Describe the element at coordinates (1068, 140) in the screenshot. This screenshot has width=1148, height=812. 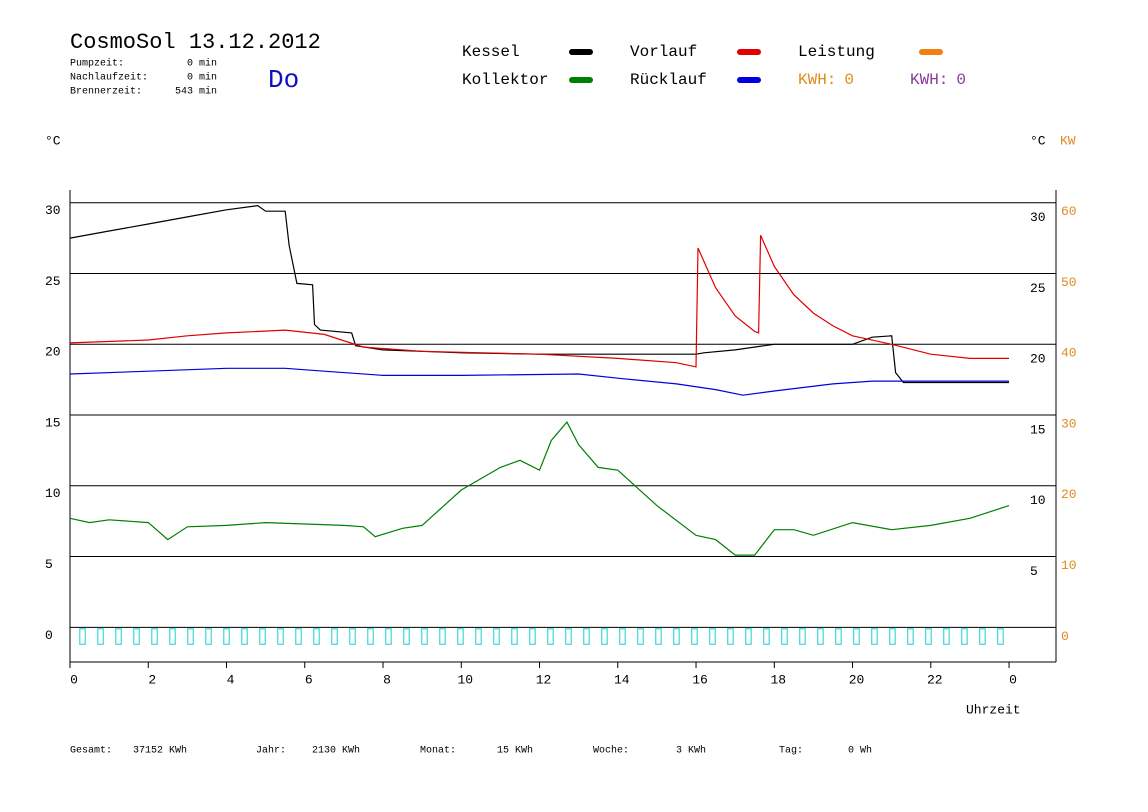
I see `y2-axis-label: KW` at that location.